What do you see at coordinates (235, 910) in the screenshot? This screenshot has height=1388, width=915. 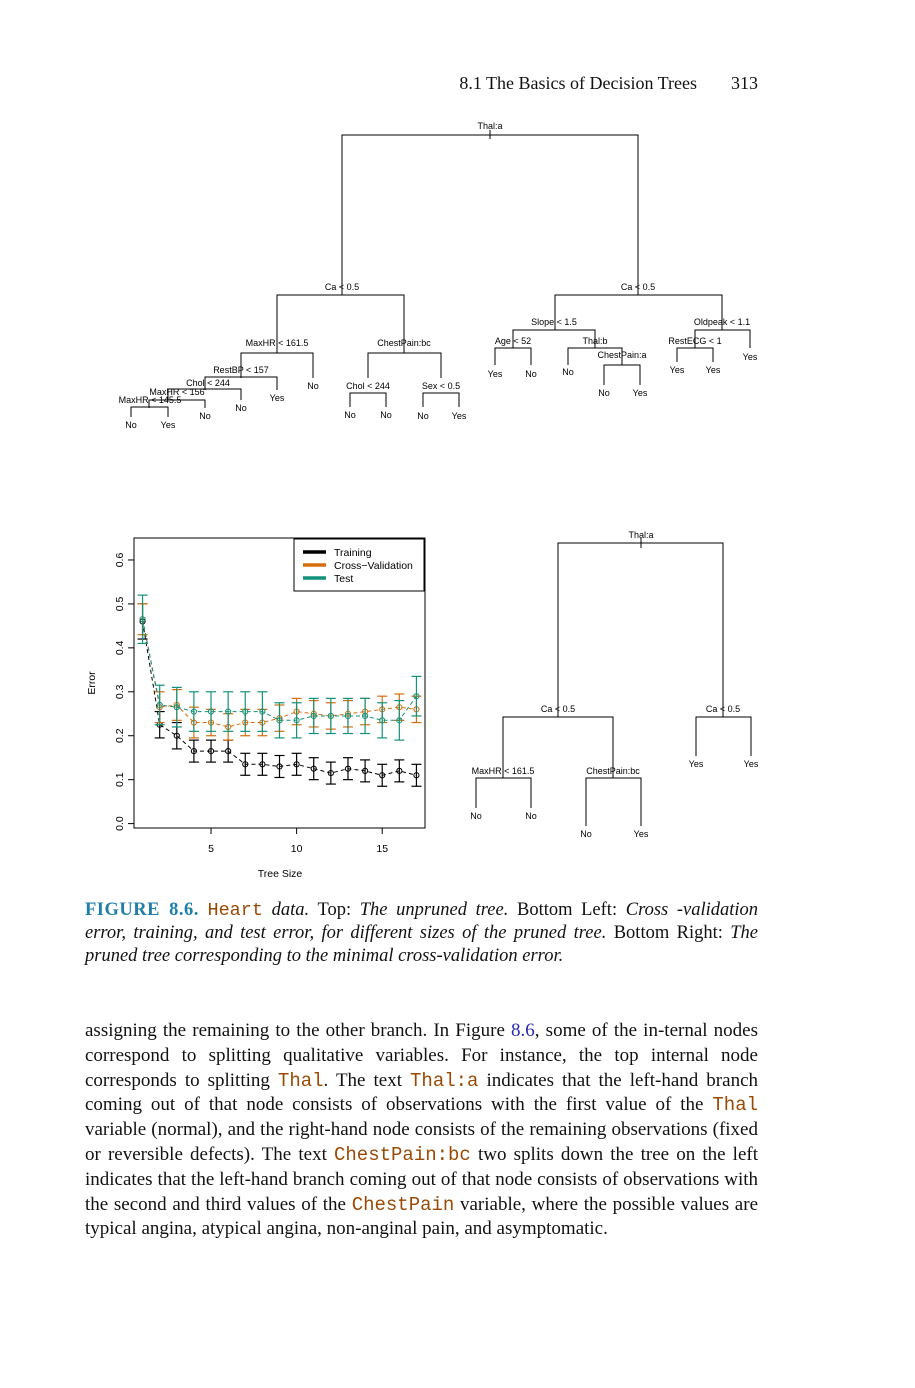 I see `dataset-code: Heart` at bounding box center [235, 910].